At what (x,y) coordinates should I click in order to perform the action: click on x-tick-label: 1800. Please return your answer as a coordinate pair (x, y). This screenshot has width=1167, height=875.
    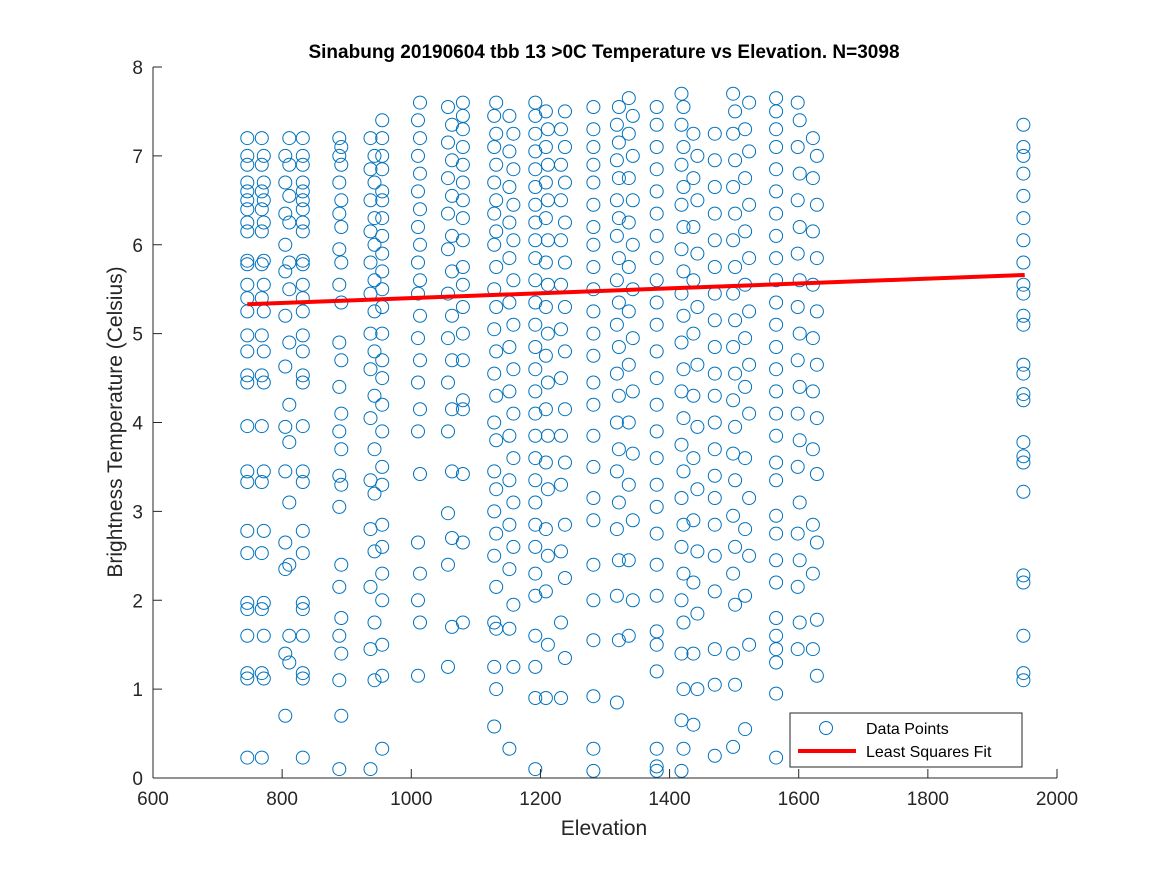
    Looking at the image, I should click on (928, 799).